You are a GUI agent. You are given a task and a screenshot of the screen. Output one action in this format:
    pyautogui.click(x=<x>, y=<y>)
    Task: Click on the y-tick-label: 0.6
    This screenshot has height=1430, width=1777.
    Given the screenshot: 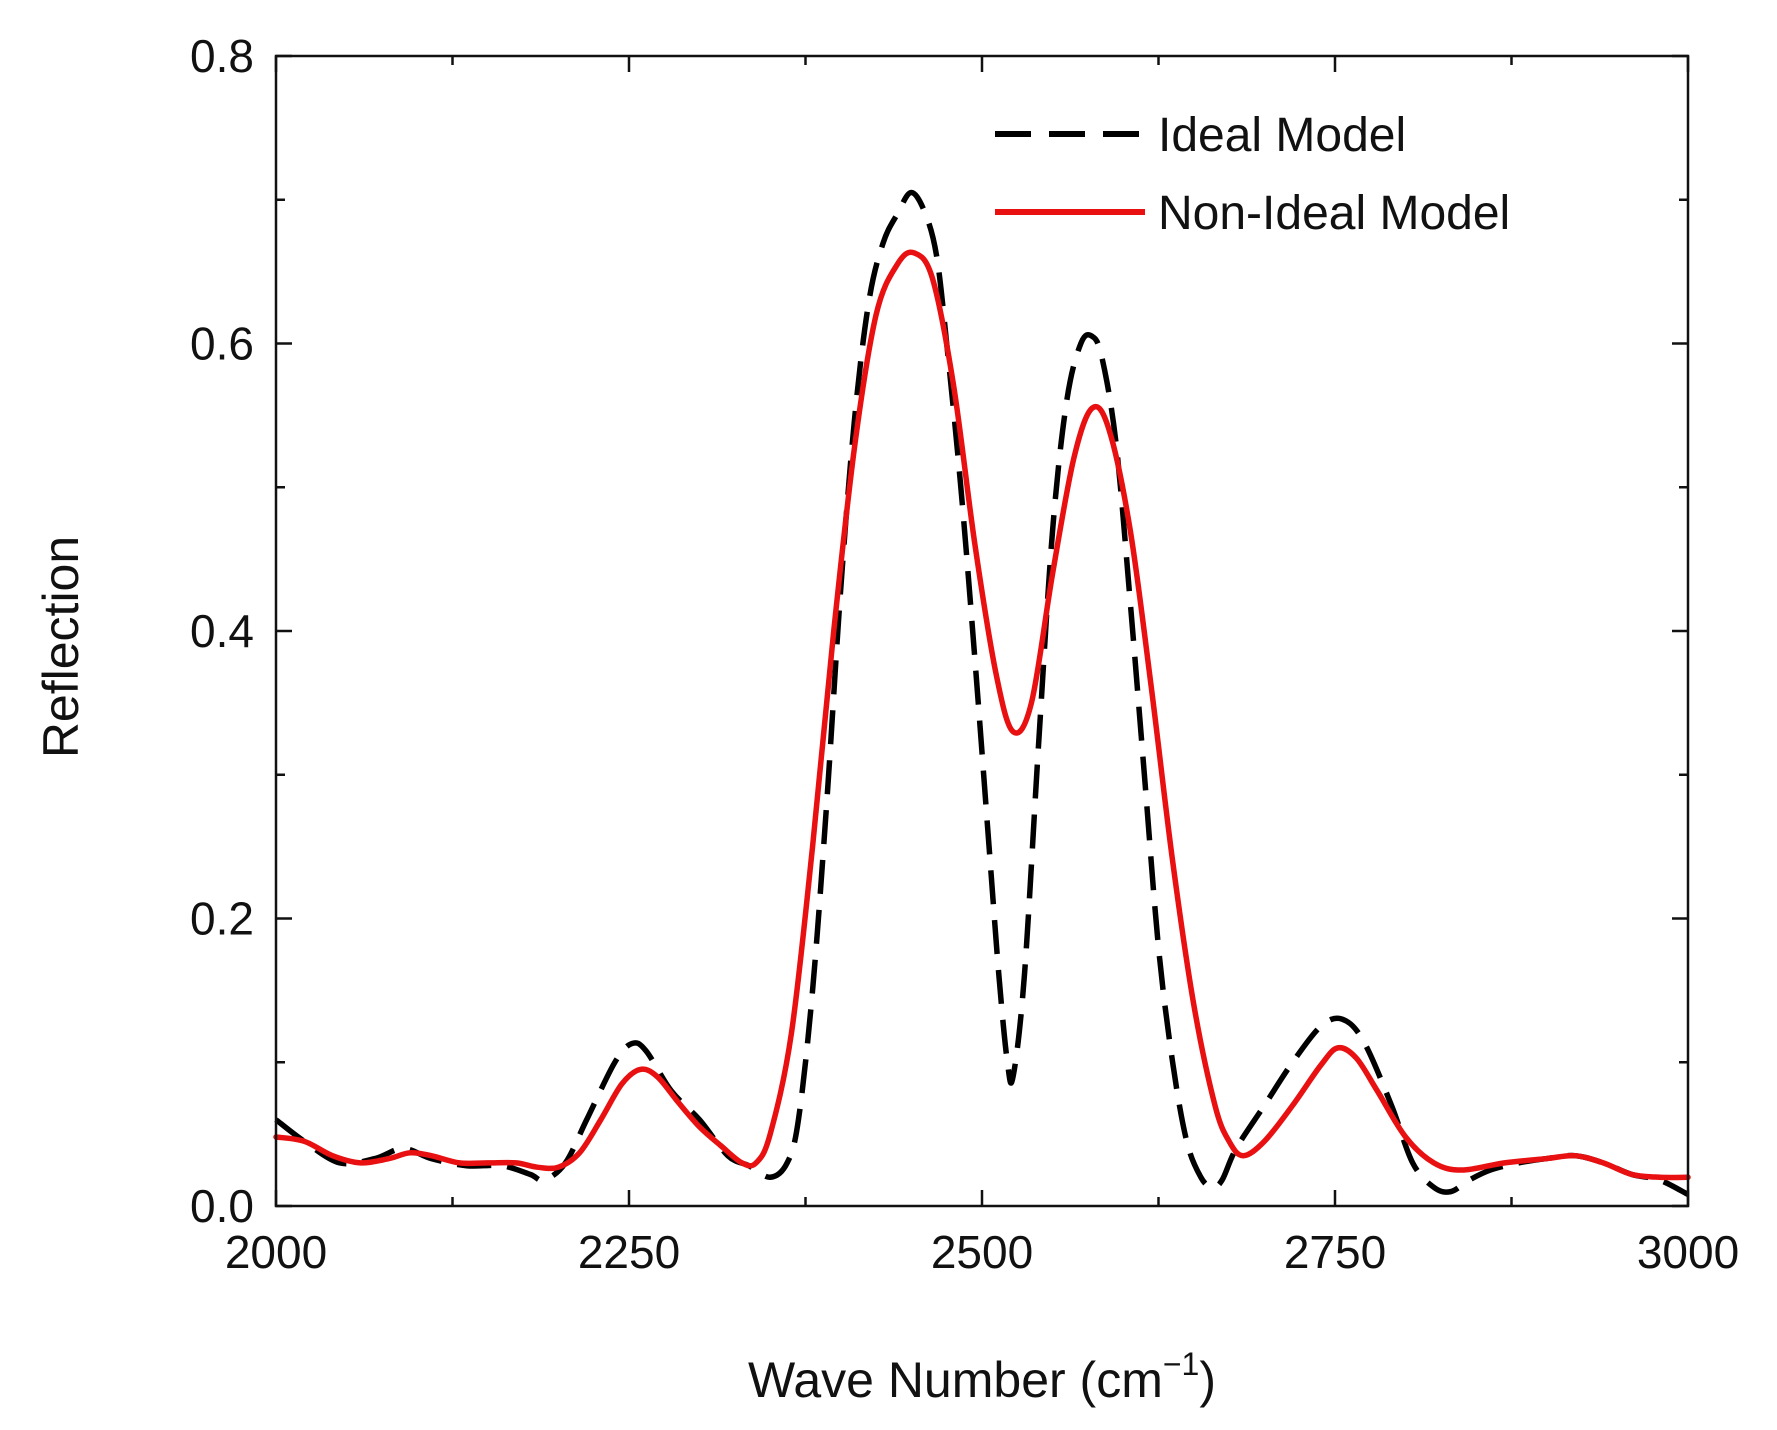 What is the action you would take?
    pyautogui.click(x=222, y=344)
    